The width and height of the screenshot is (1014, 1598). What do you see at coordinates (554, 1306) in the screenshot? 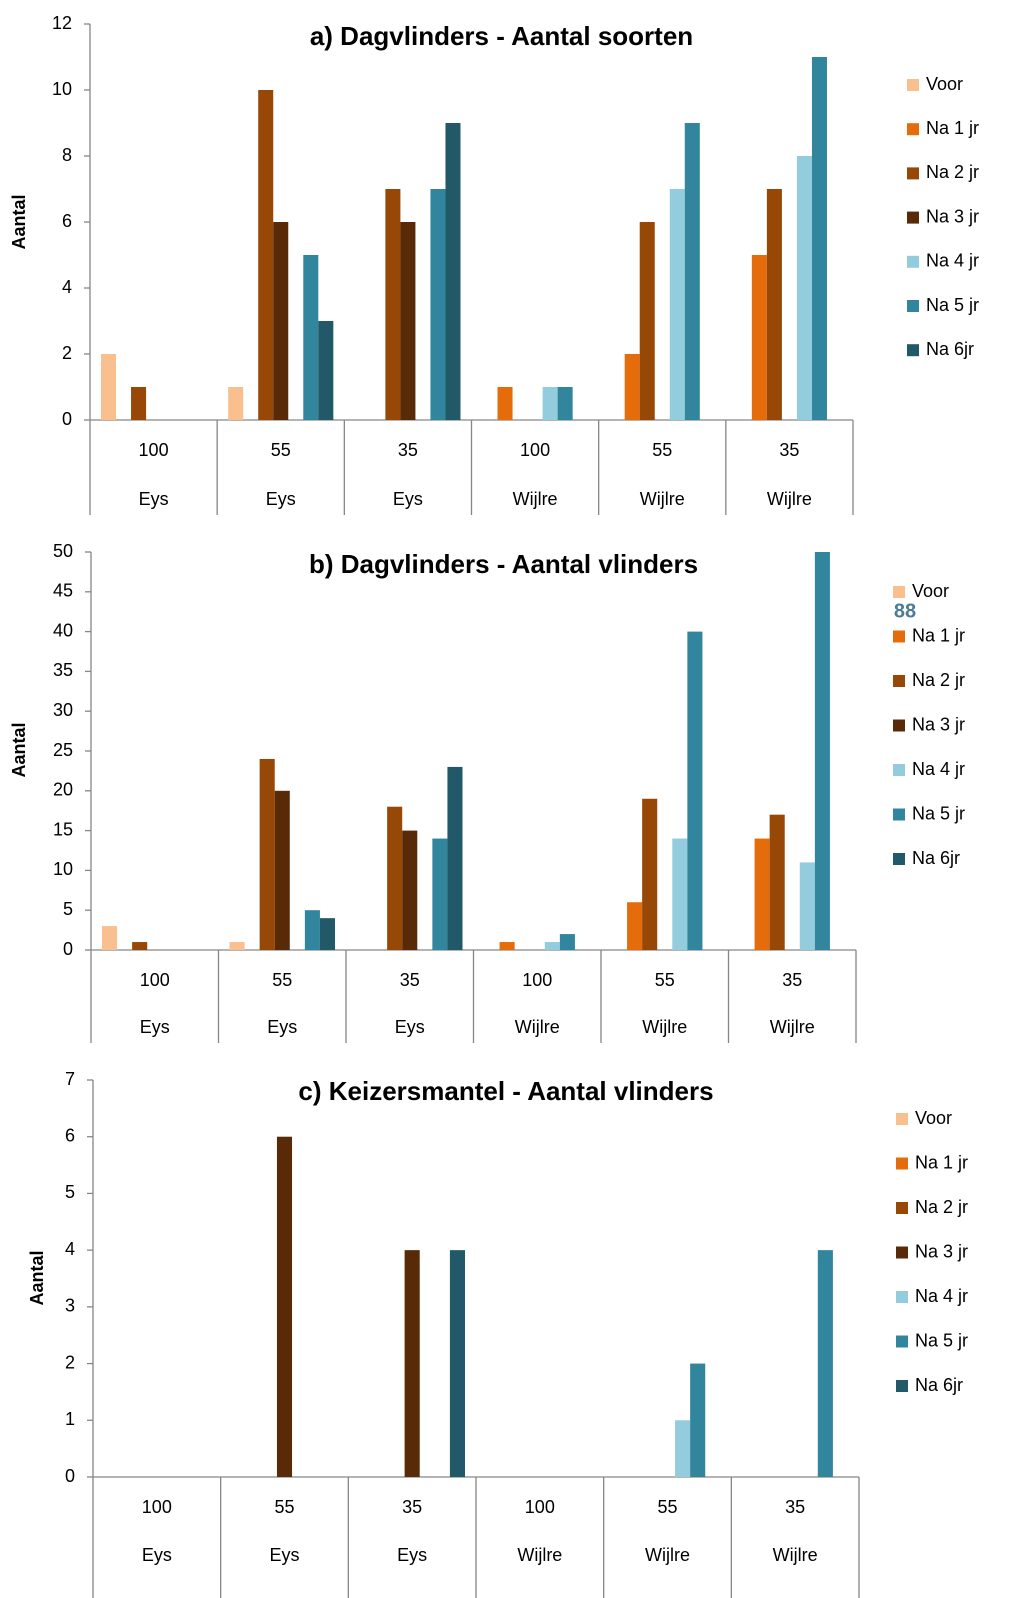
I see `bars` at bounding box center [554, 1306].